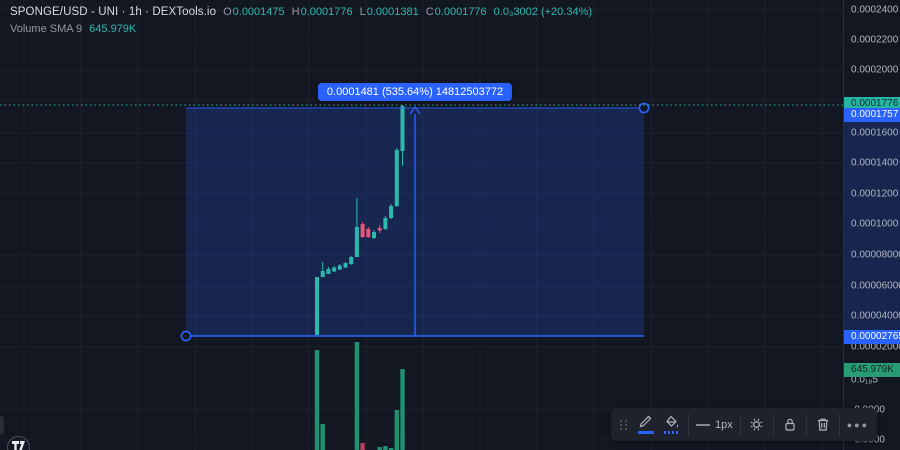 This screenshot has width=900, height=450. Describe the element at coordinates (875, 224) in the screenshot. I see `price-axis-tick: 0.0001000` at that location.